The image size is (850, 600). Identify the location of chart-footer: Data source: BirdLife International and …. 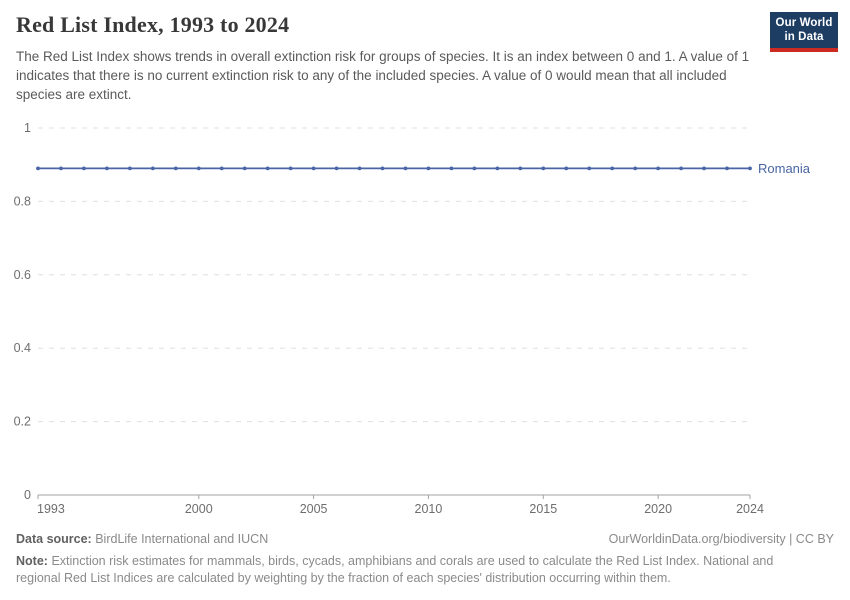
(425, 559).